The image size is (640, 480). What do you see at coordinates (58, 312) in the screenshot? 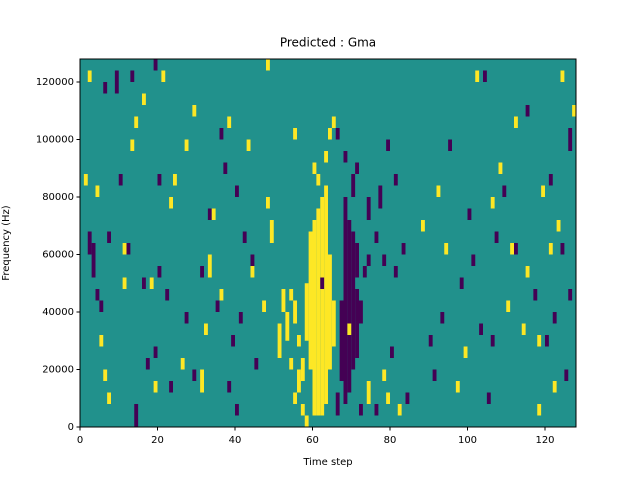
I see `y-tick-label: 40000` at bounding box center [58, 312].